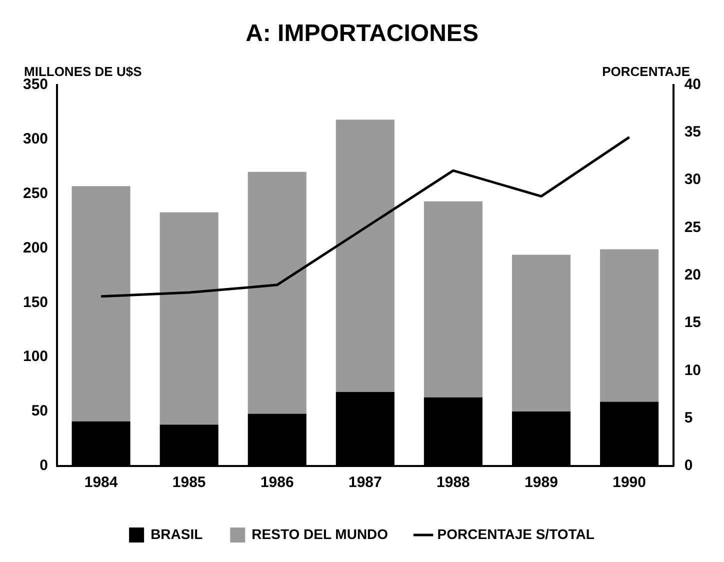 This screenshot has width=724, height=562. What do you see at coordinates (693, 275) in the screenshot?
I see `y2-tick-label: 20` at bounding box center [693, 275].